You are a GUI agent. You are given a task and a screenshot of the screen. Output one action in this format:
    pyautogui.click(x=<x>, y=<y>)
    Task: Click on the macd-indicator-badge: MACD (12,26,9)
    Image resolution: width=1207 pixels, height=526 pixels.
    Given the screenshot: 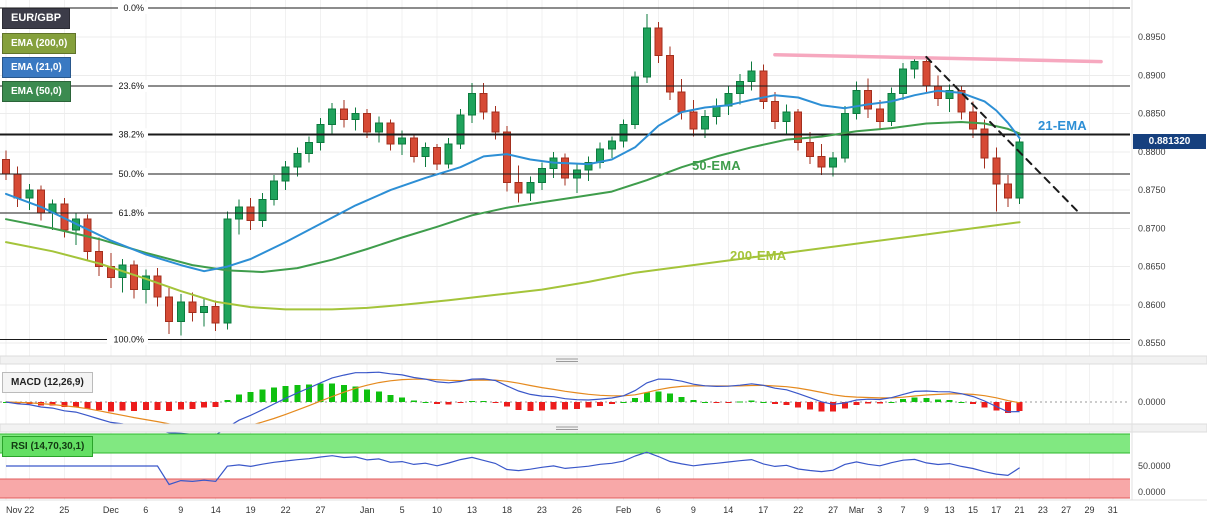 What is the action you would take?
    pyautogui.click(x=47, y=382)
    